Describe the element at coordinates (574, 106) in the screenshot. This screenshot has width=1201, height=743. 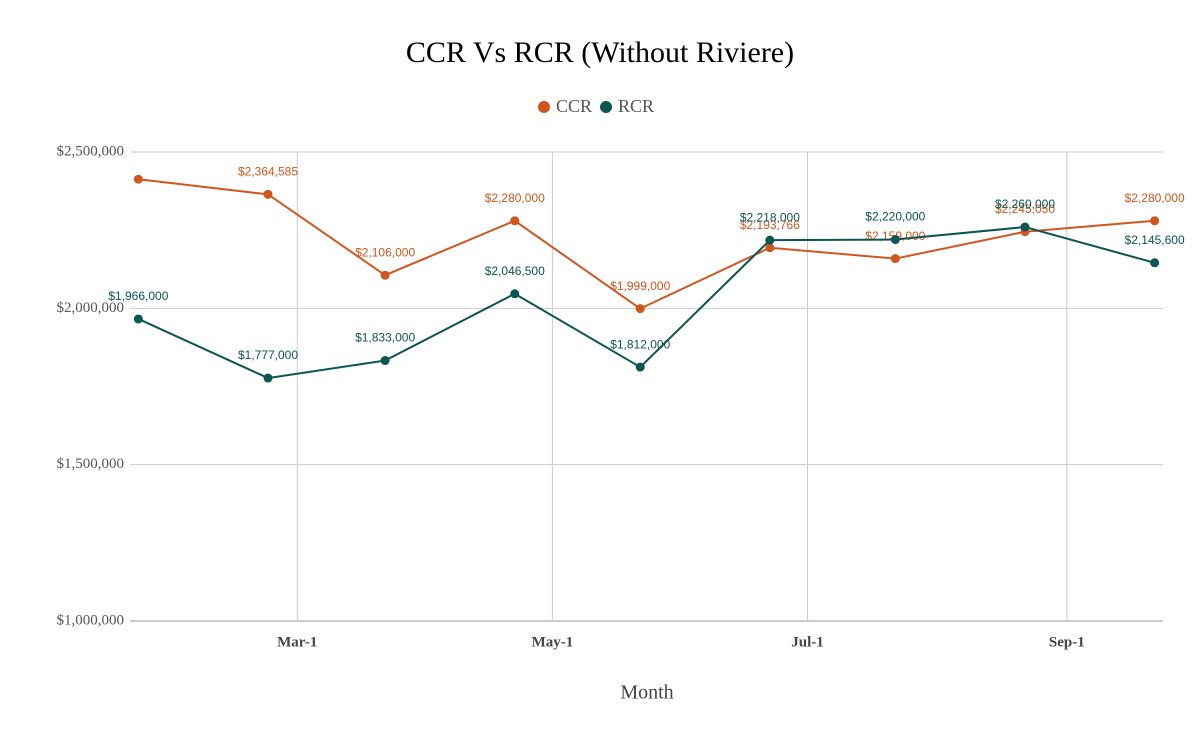
I see `legend-label: CCR` at that location.